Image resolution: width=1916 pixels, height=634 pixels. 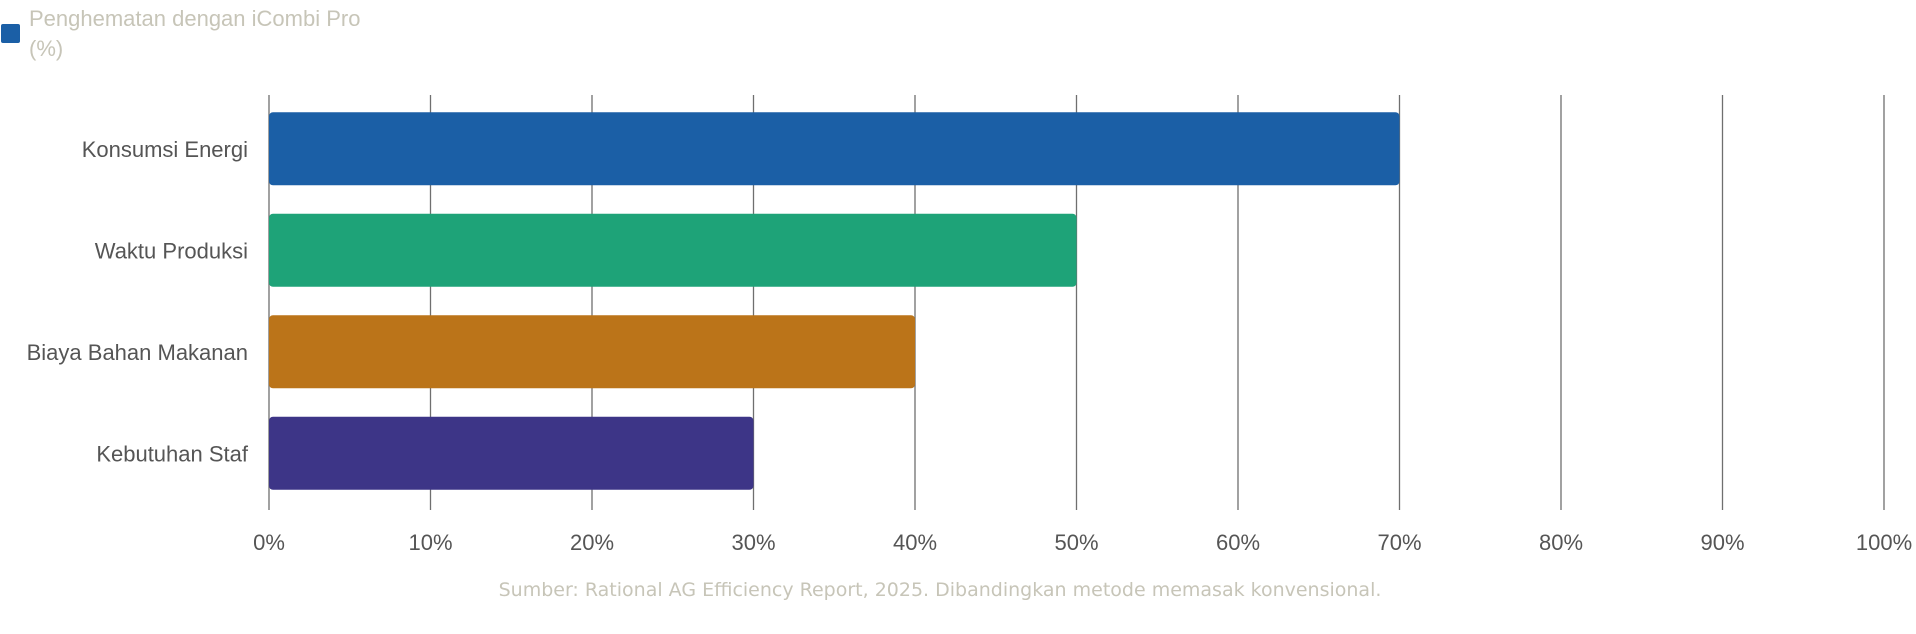 What do you see at coordinates (673, 250) in the screenshot?
I see `bar-waktu-produksi` at bounding box center [673, 250].